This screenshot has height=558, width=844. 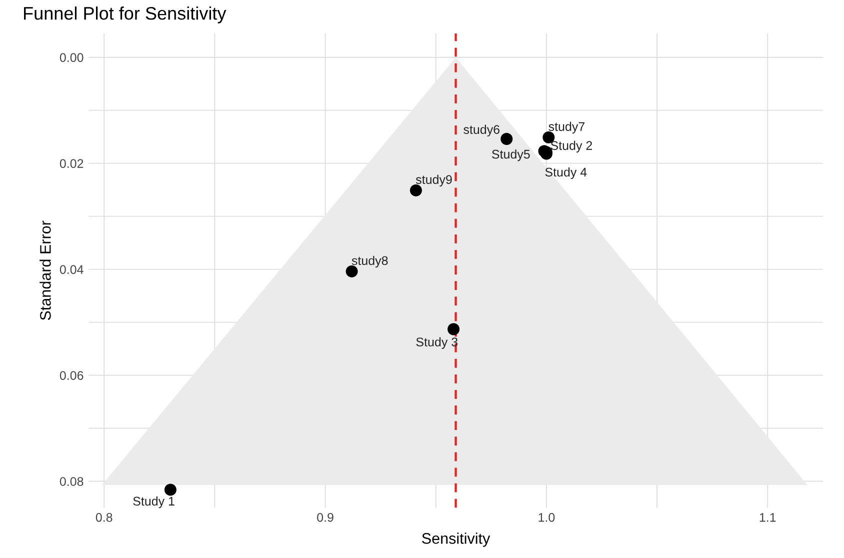 What do you see at coordinates (546, 517) in the screenshot?
I see `x-tick-label: 1.0` at bounding box center [546, 517].